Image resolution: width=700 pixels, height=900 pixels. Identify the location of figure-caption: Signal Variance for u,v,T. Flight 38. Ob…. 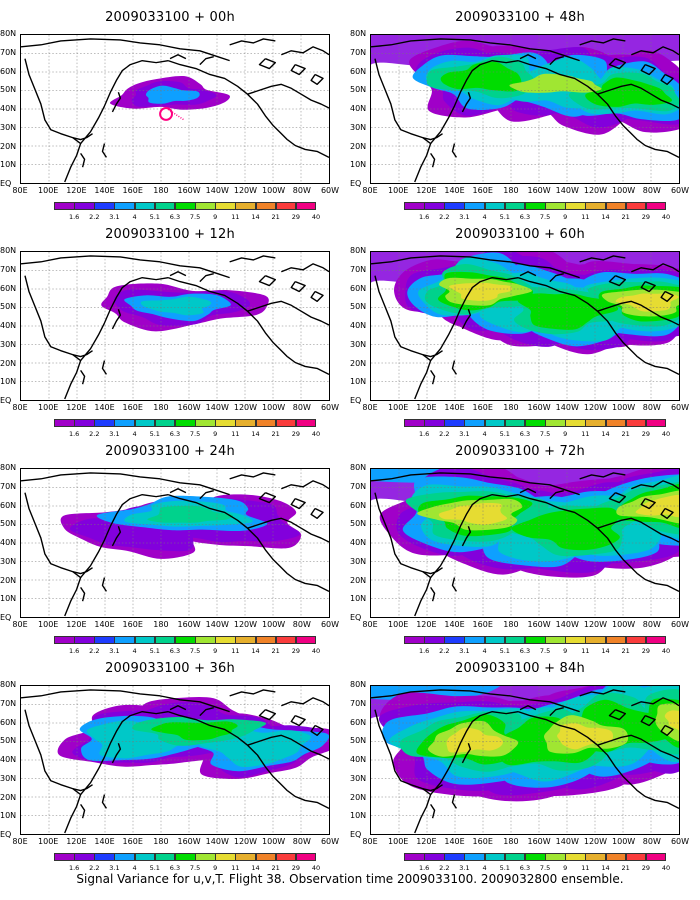
(350, 879).